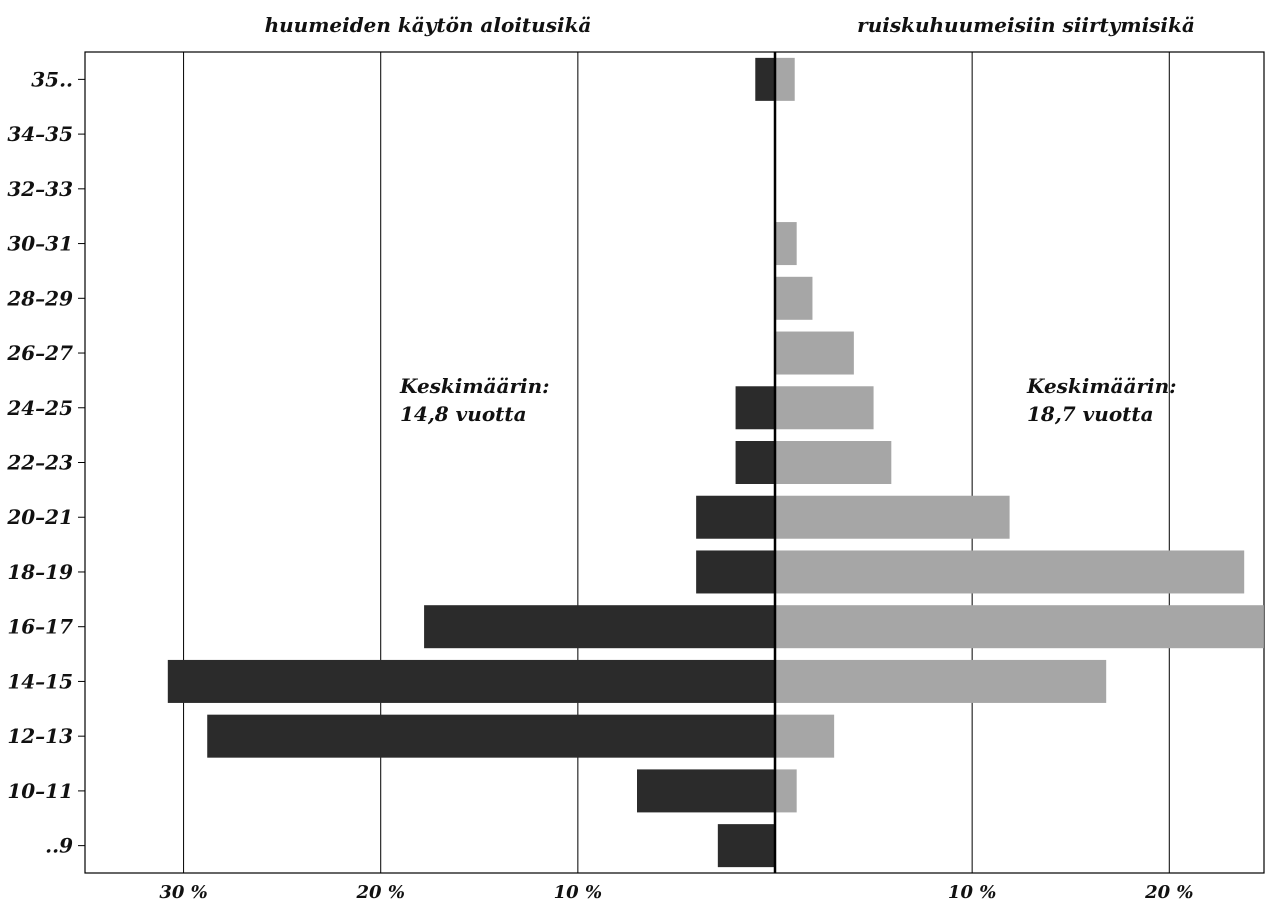 The height and width of the screenshot is (907, 1269). I want to click on annotation-left: 14,8 vuotta, so click(463, 414).